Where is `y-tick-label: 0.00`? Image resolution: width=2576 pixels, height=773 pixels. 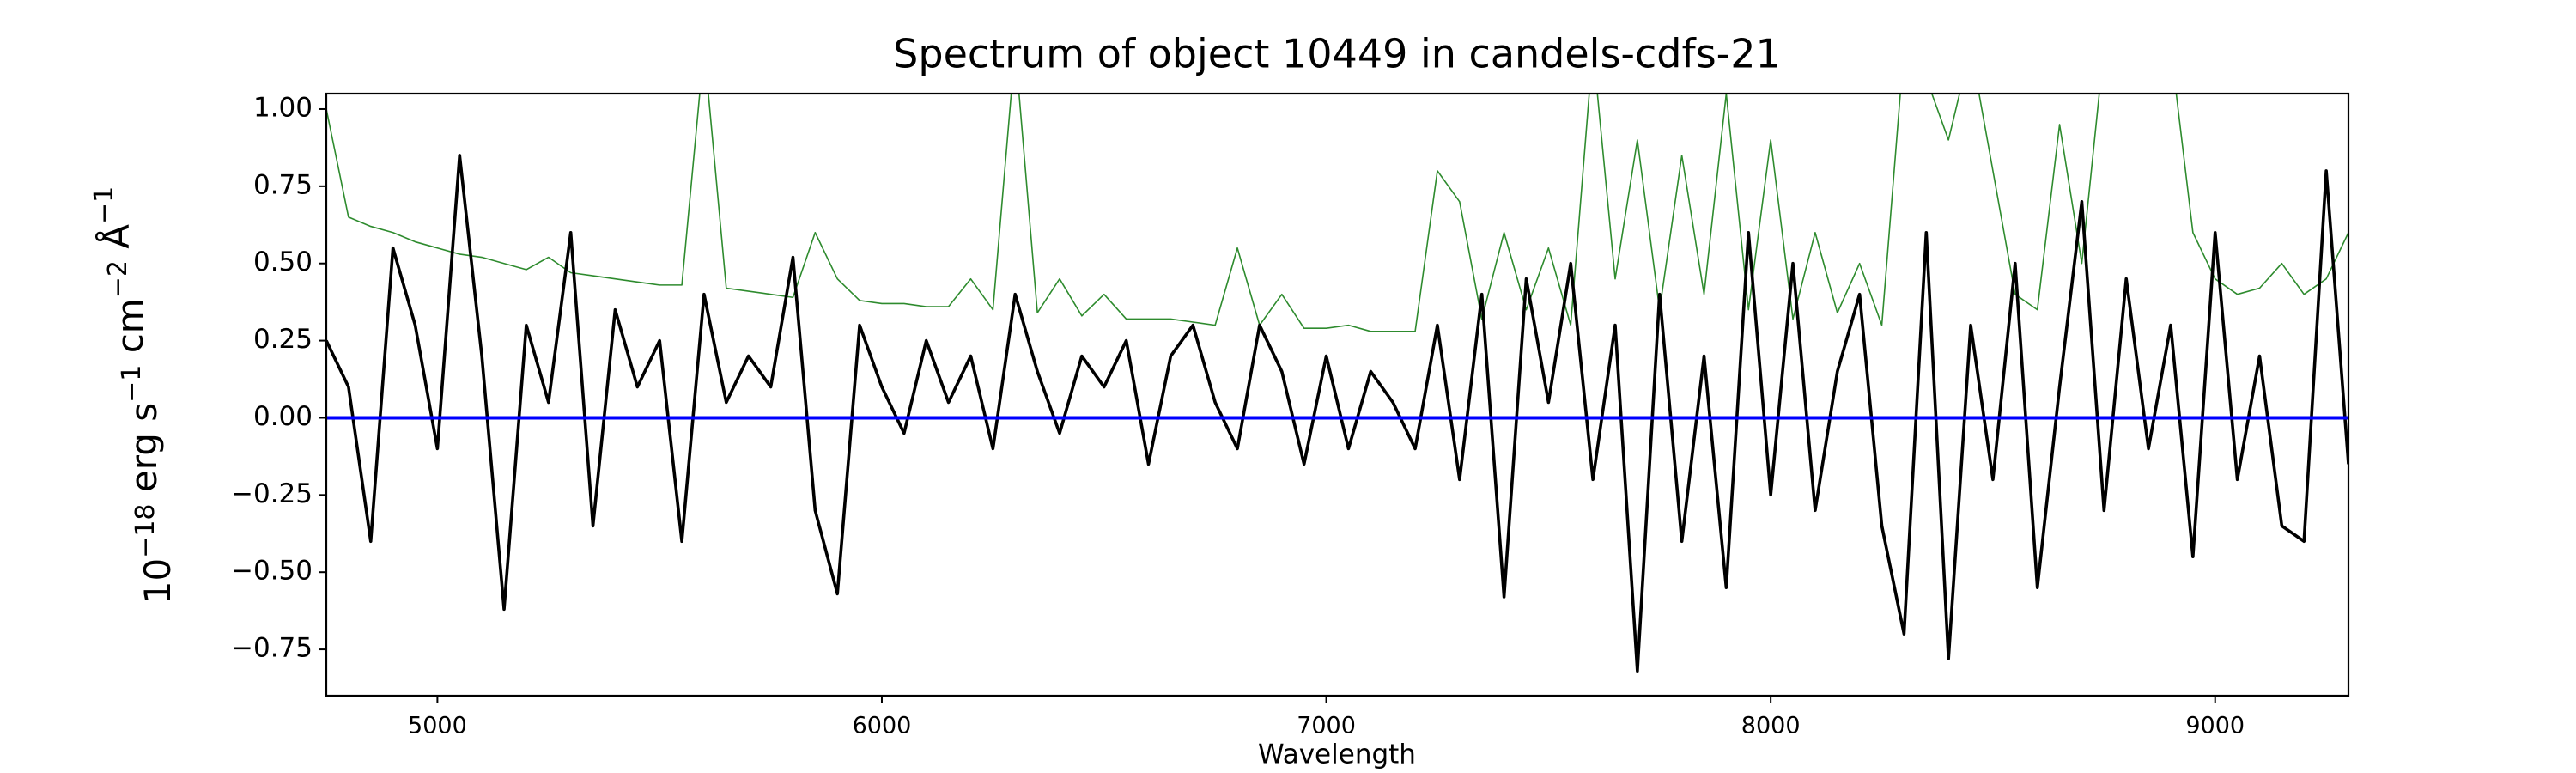 y-tick-label: 0.00 is located at coordinates (283, 416).